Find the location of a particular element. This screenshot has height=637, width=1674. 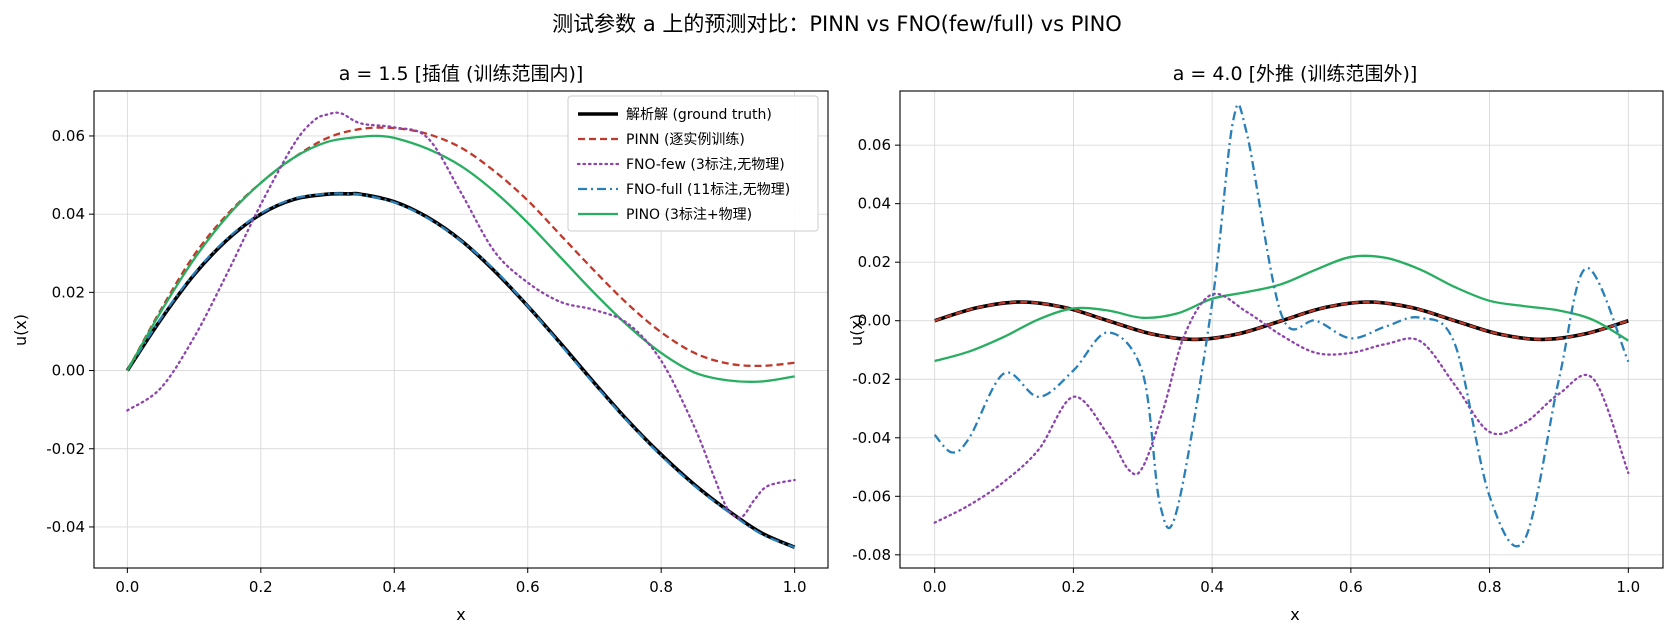

right-x-tick-label: 0.6 is located at coordinates (1351, 587).